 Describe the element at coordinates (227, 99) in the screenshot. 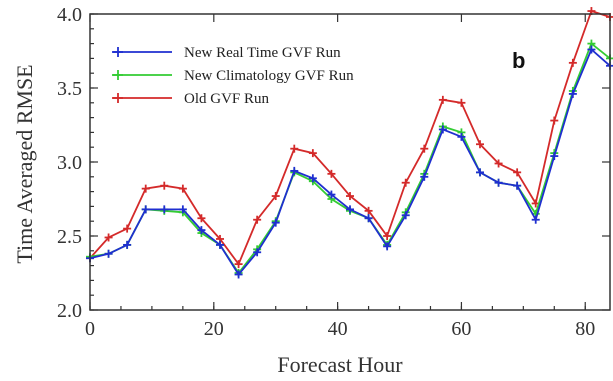

I see `legend-label: Old GVF Run` at that location.